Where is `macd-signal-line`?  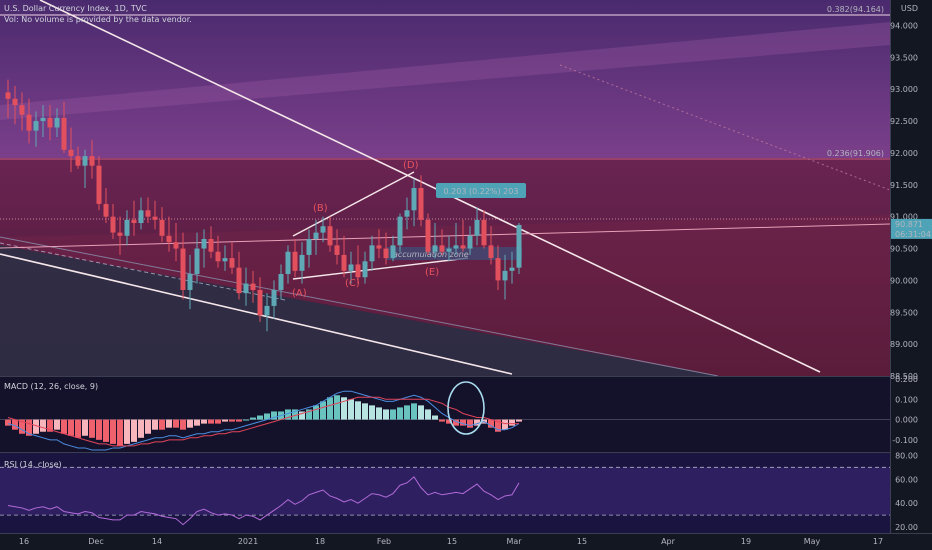
macd-signal-line is located at coordinates (263, 421).